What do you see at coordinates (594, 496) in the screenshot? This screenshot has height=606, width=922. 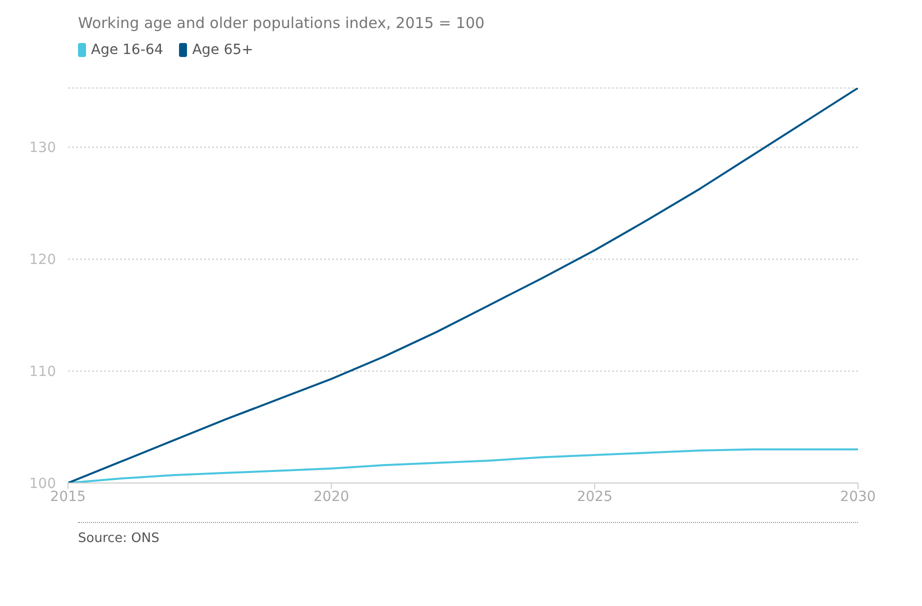 I see `x-tick-label: 2025` at bounding box center [594, 496].